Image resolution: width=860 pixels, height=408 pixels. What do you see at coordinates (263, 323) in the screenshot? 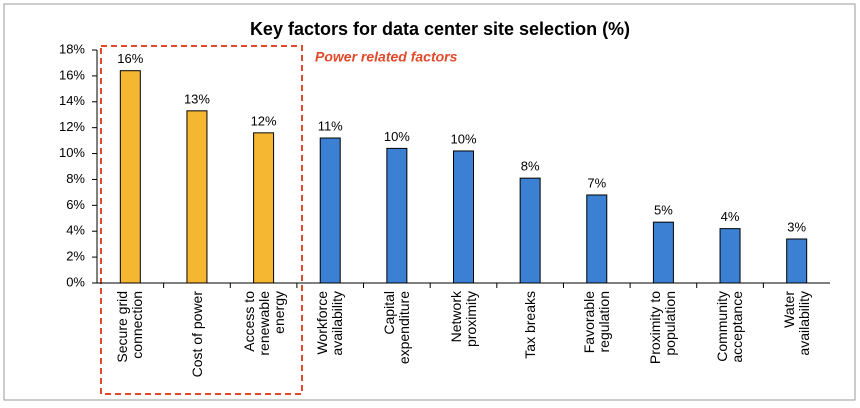
I see `x-tick-label: Access to renewable energy` at bounding box center [263, 323].